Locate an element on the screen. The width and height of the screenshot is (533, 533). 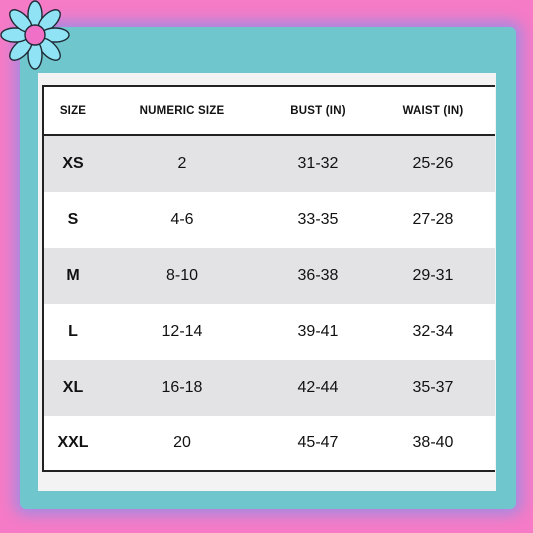
table-row: XL 16-18 42-44 35-37 is located at coordinates (269, 388).